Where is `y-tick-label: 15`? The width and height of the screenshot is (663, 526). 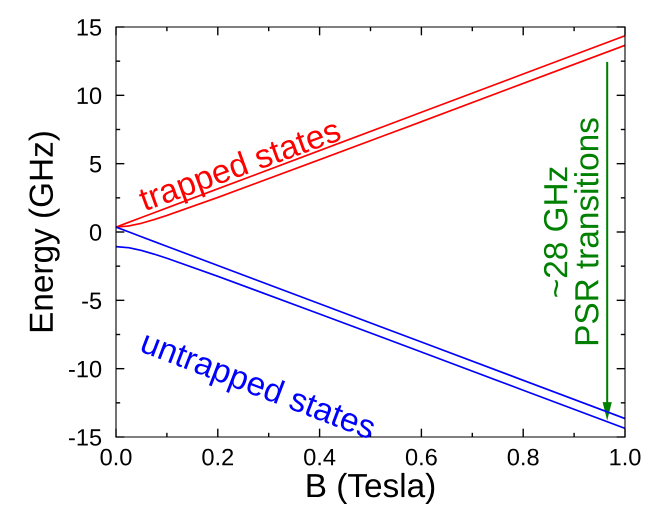
y-tick-label: 15 is located at coordinates (90, 27).